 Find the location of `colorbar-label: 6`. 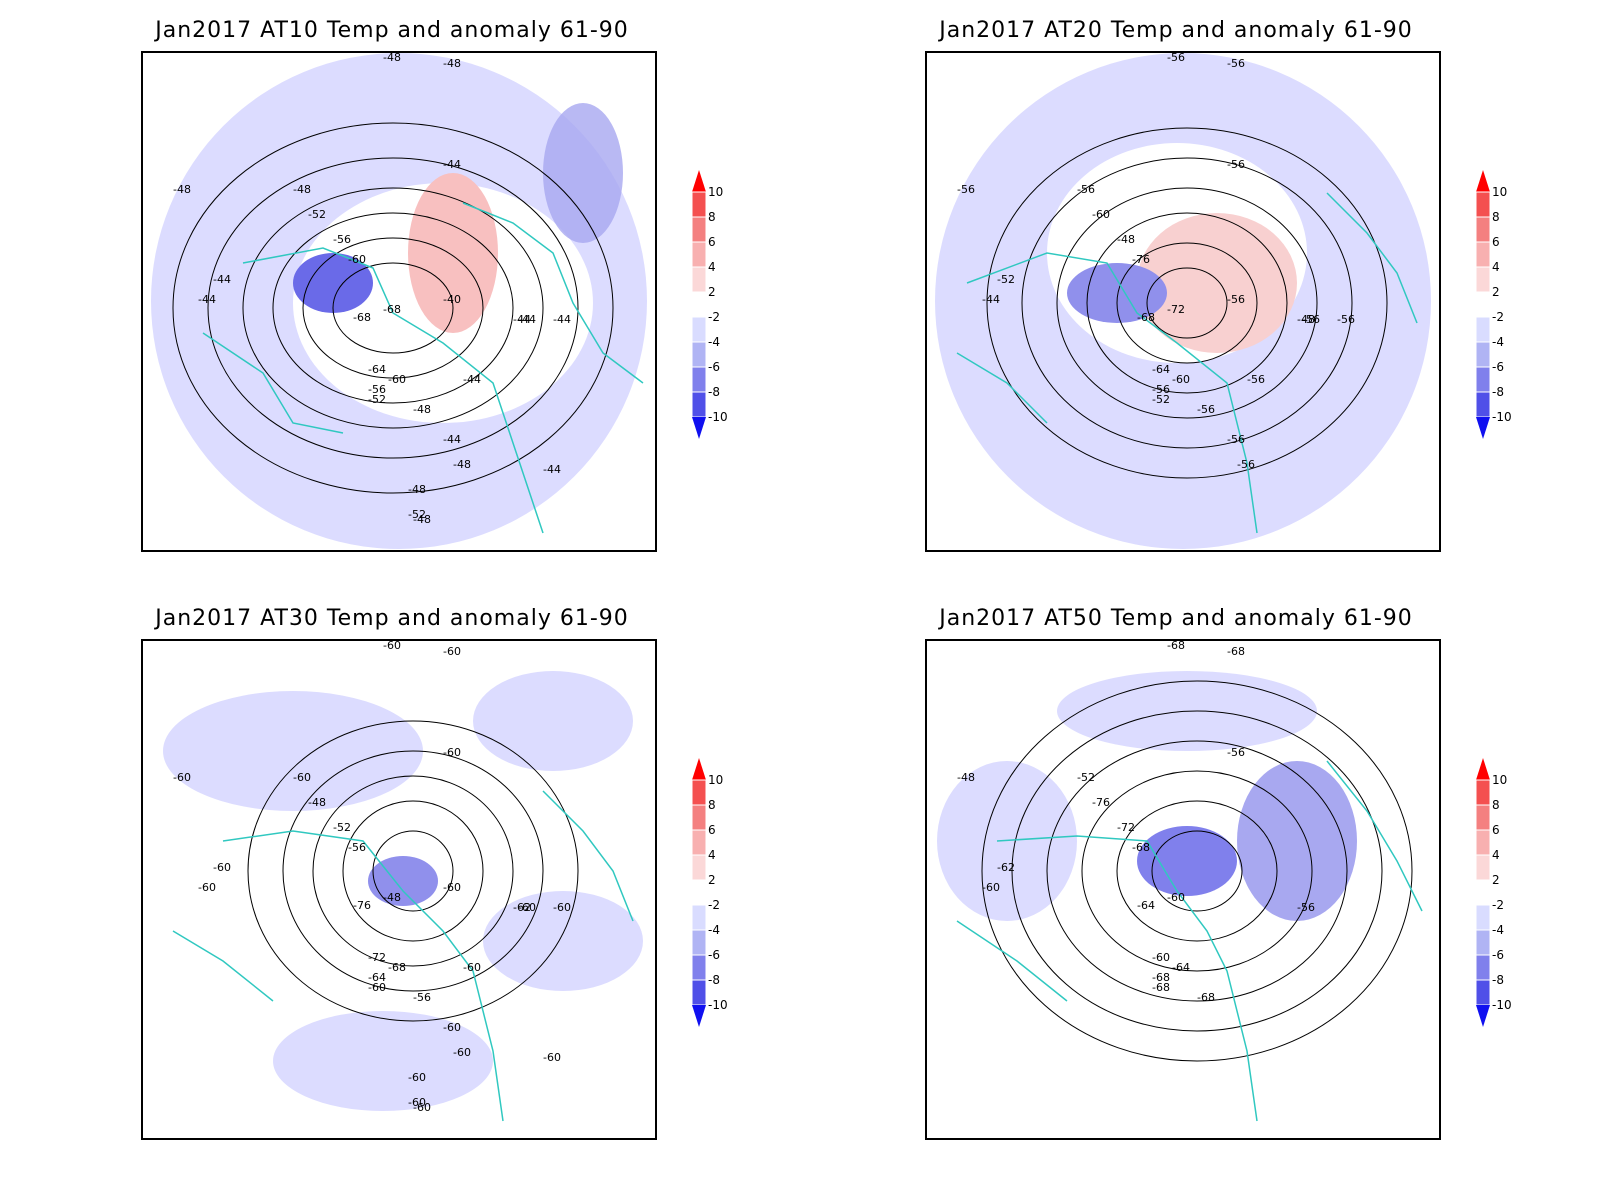

colorbar-label: 6 is located at coordinates (712, 242).